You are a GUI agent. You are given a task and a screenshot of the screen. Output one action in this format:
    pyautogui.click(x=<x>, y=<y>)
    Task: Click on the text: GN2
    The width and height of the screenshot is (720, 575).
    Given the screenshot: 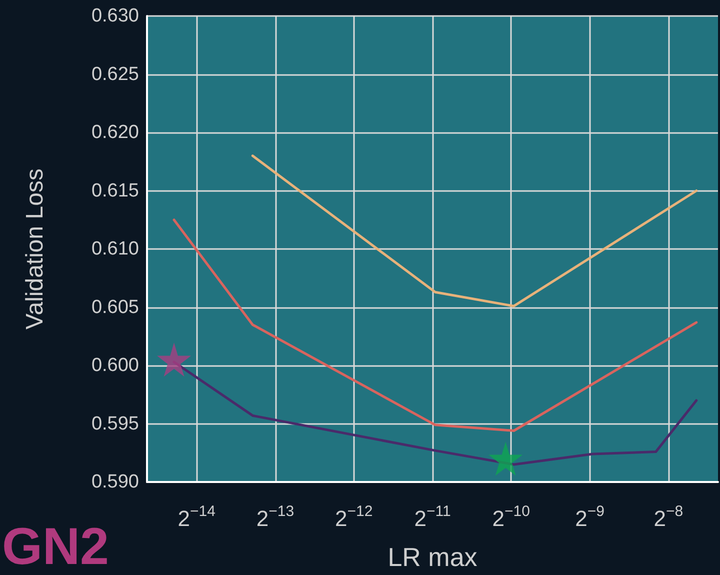 What is the action you would take?
    pyautogui.click(x=55, y=546)
    